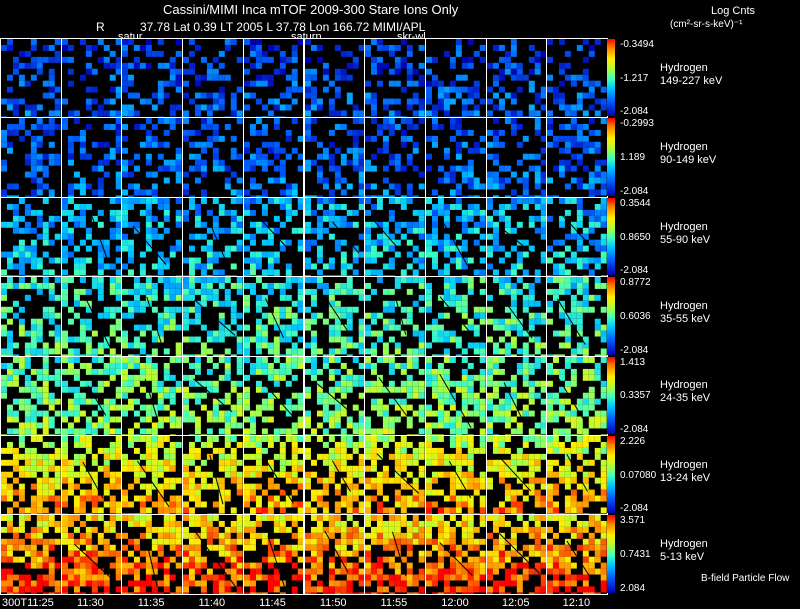  Describe the element at coordinates (515, 603) in the screenshot. I see `time-tick-label: 12:05` at that location.